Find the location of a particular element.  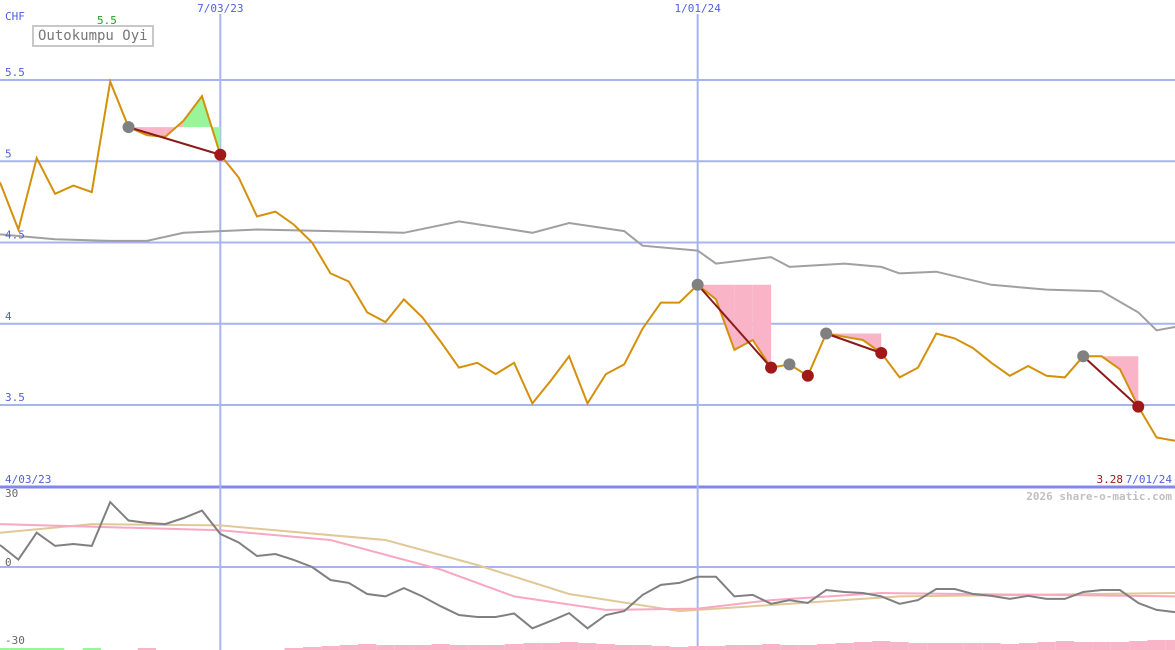

price-tick-label: 5 is located at coordinates (8, 153).